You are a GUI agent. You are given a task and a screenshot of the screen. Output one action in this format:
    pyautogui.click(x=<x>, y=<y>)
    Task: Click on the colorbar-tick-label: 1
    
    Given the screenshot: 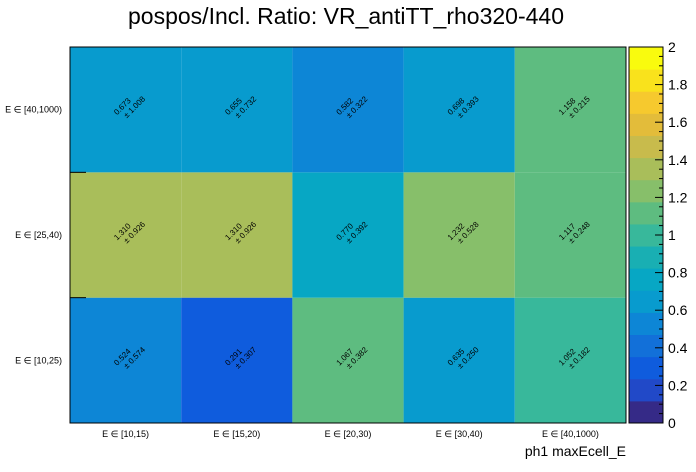 What is the action you would take?
    pyautogui.click(x=672, y=235)
    